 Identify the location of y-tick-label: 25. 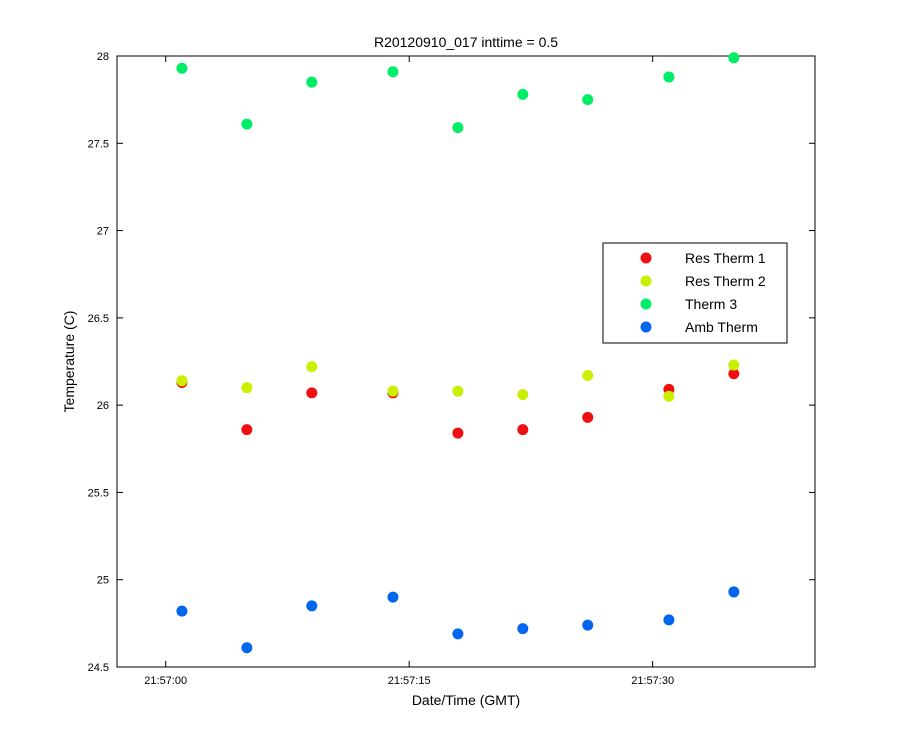
(103, 581).